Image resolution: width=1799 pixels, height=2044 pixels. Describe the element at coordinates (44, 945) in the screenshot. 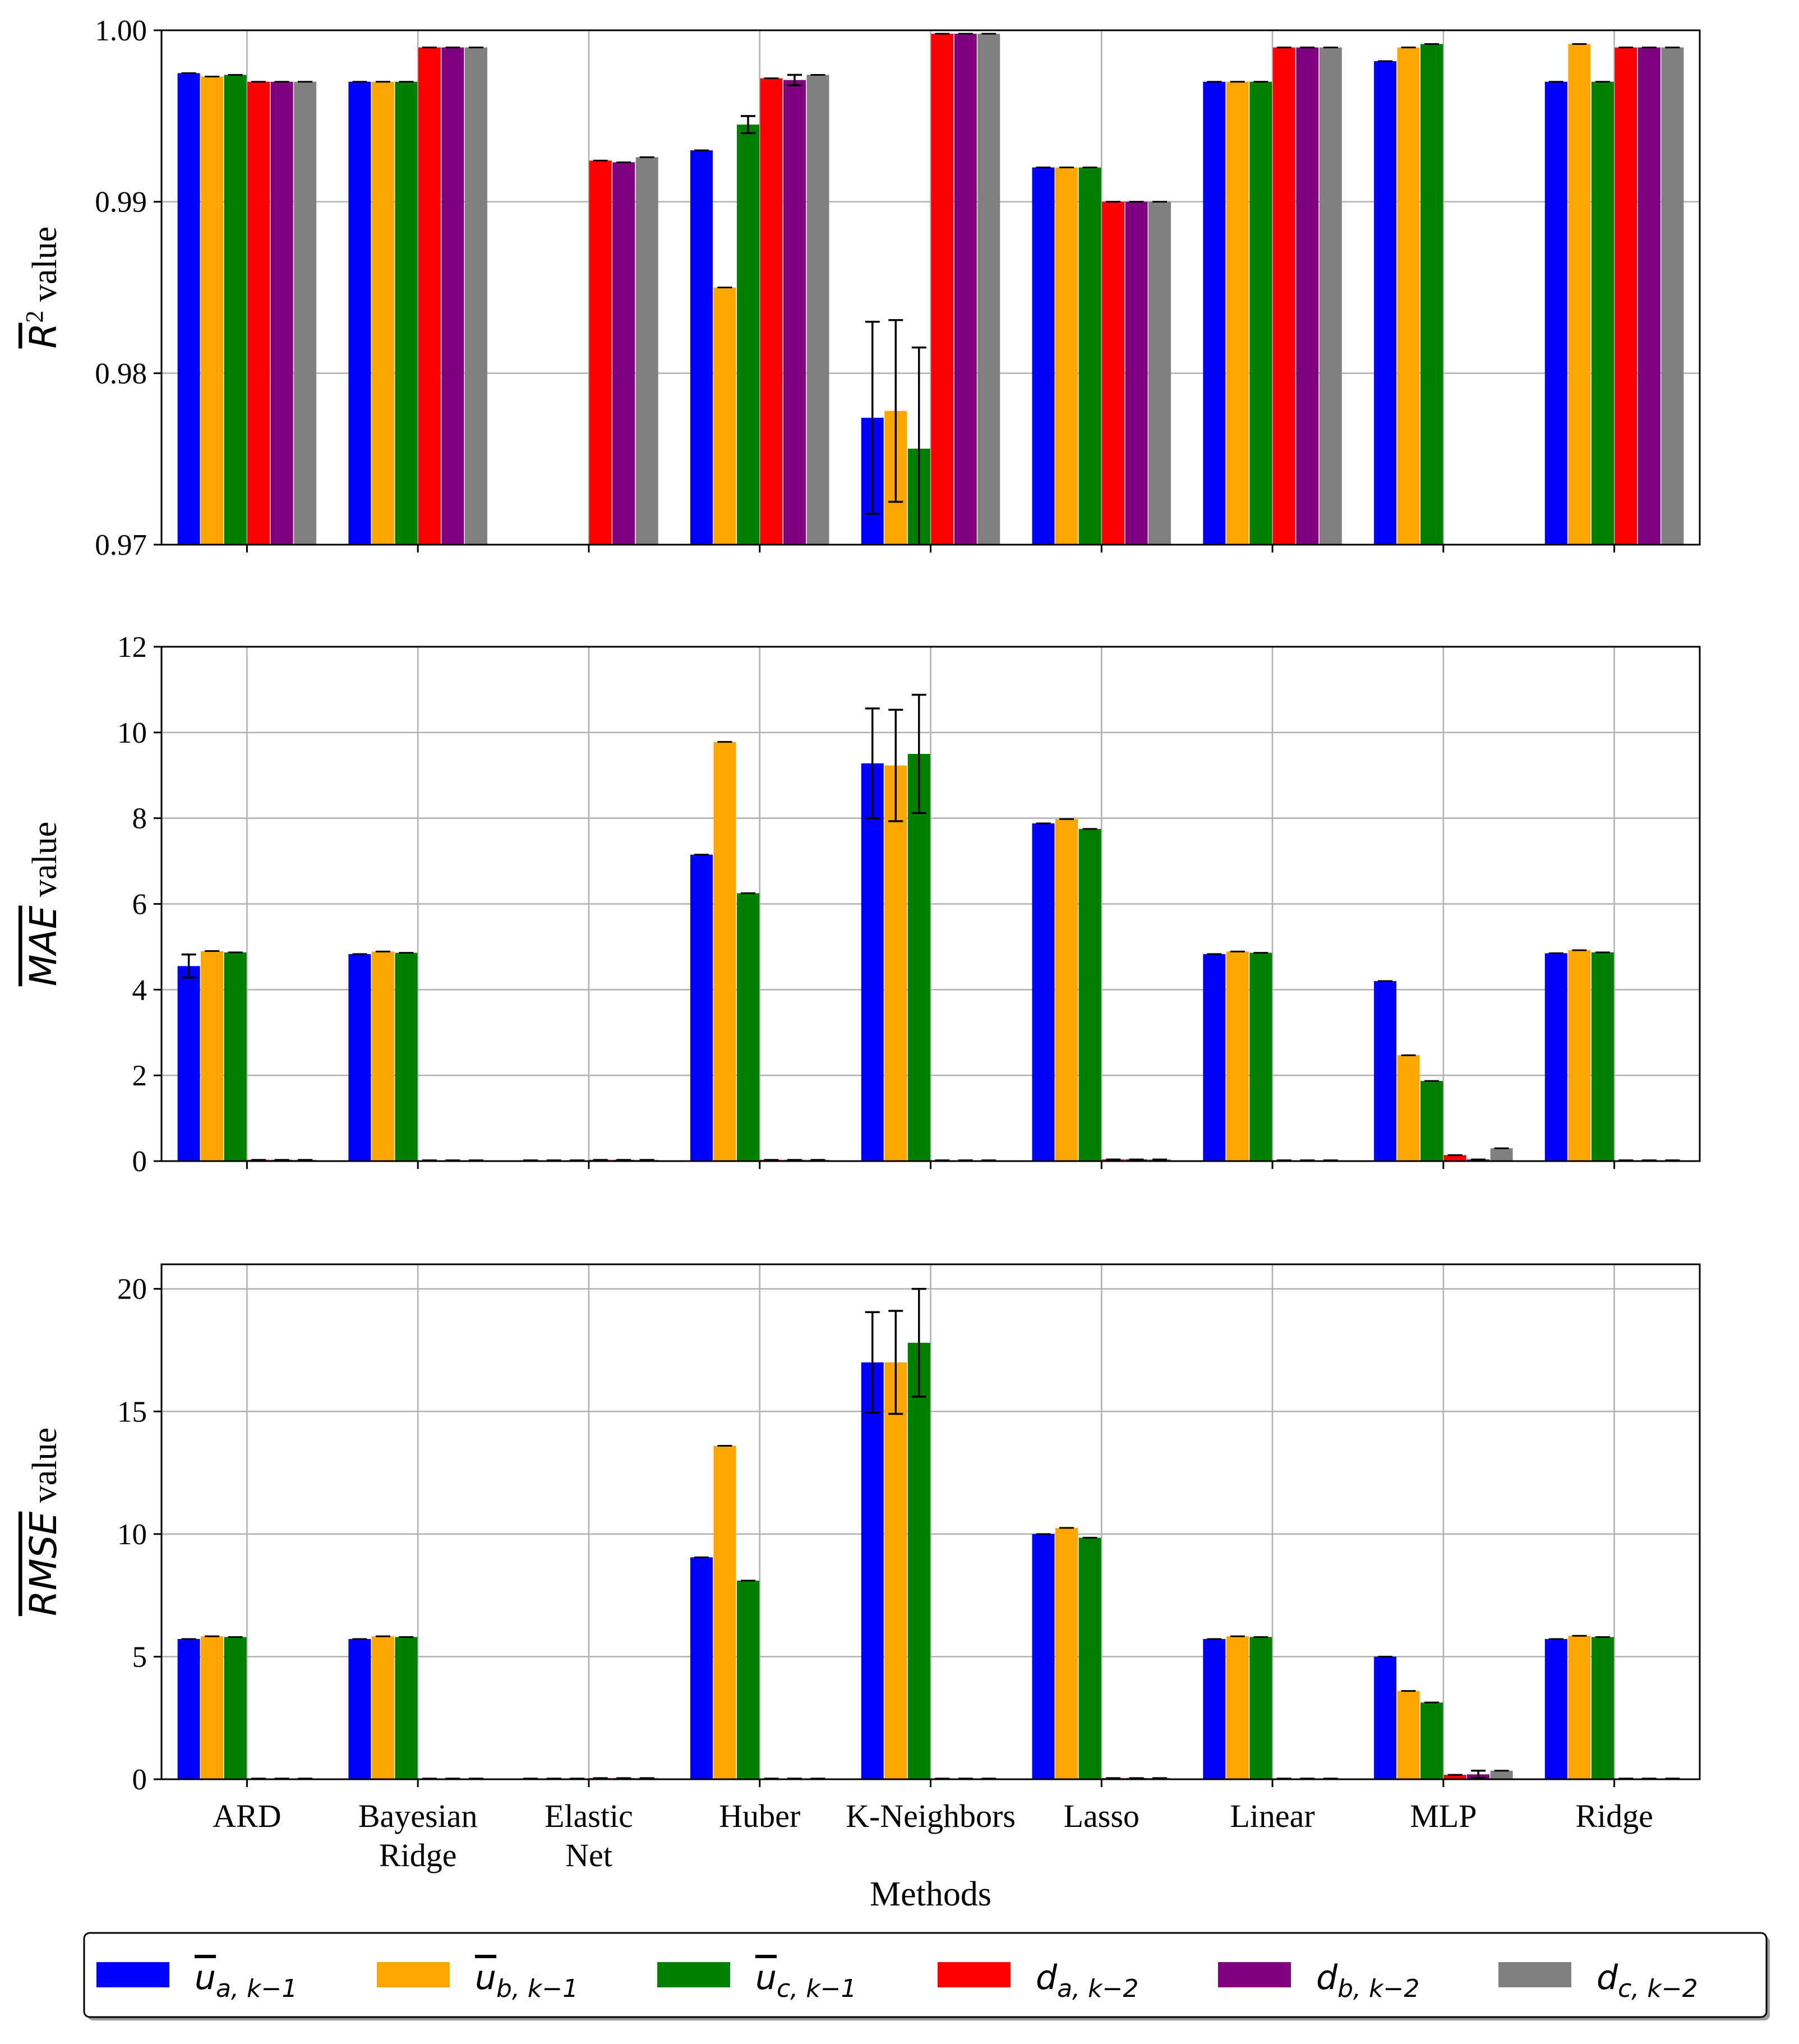

I see `y-label-main: MAE` at that location.